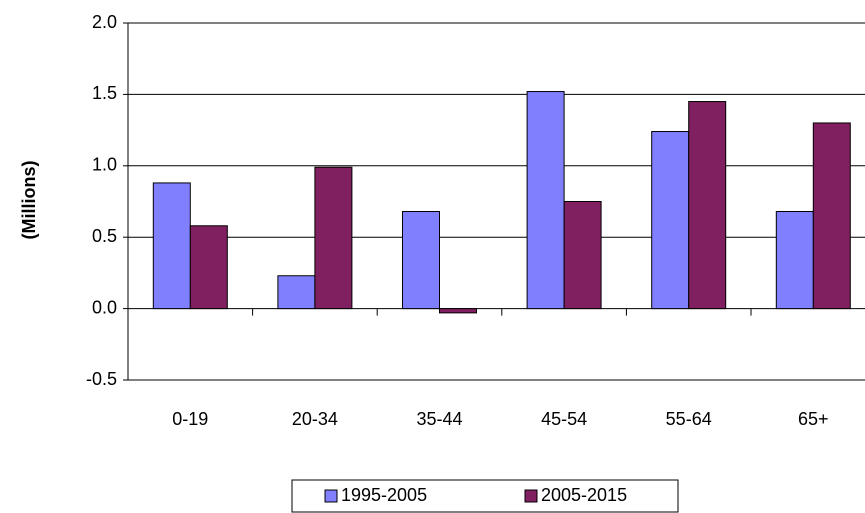 This screenshot has height=513, width=865. Describe the element at coordinates (689, 419) in the screenshot. I see `x-tick-label: 55-64` at that location.